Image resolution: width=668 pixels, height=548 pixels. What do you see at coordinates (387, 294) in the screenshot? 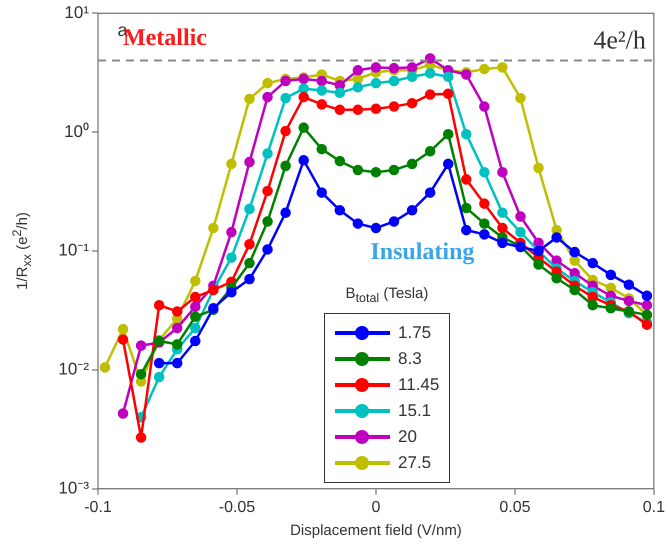
I see `legend-title: B$_{total}$ (Tesla)` at bounding box center [387, 294].